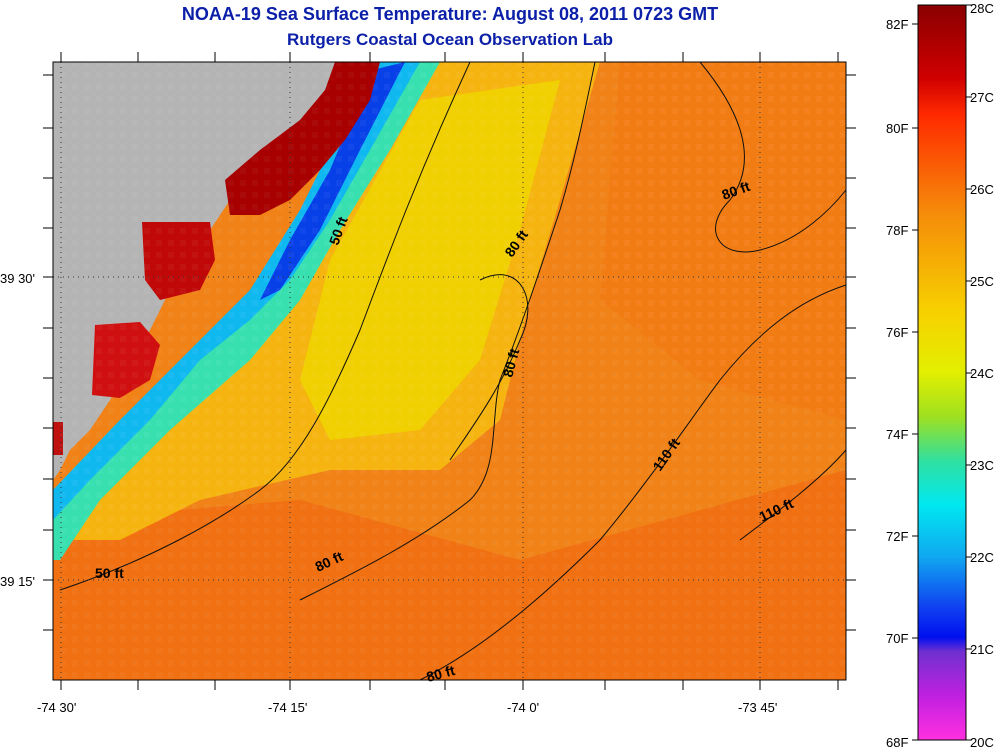 This screenshot has height=754, width=1000. Describe the element at coordinates (772, 157) in the screenshot. I see `contour-80ft-east` at that location.